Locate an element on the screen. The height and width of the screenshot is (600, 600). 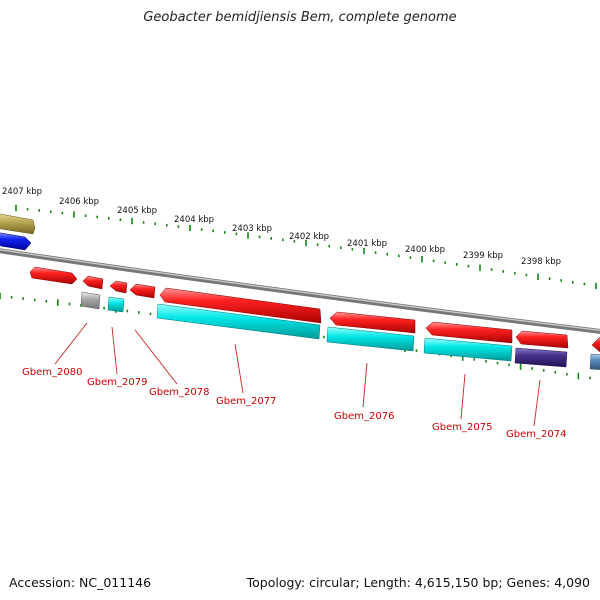
cds-track is located at coordinates (314, 309).